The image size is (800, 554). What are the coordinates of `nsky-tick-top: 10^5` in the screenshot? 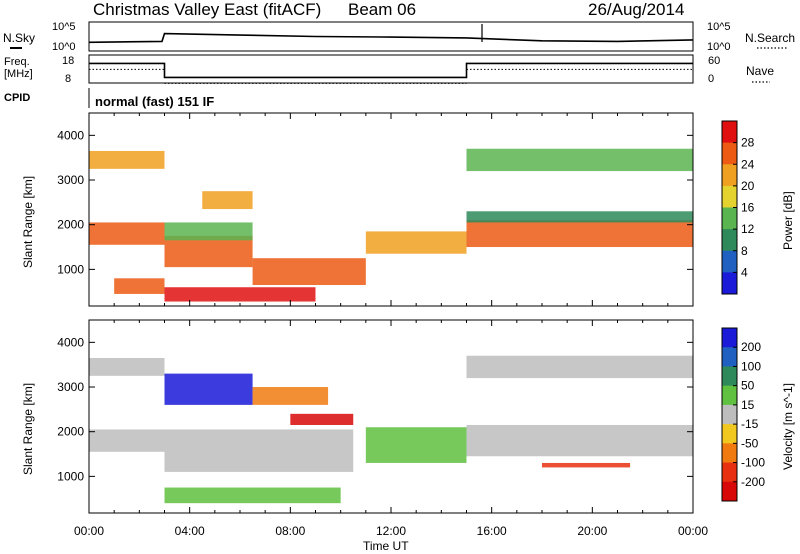 It's located at (64, 27).